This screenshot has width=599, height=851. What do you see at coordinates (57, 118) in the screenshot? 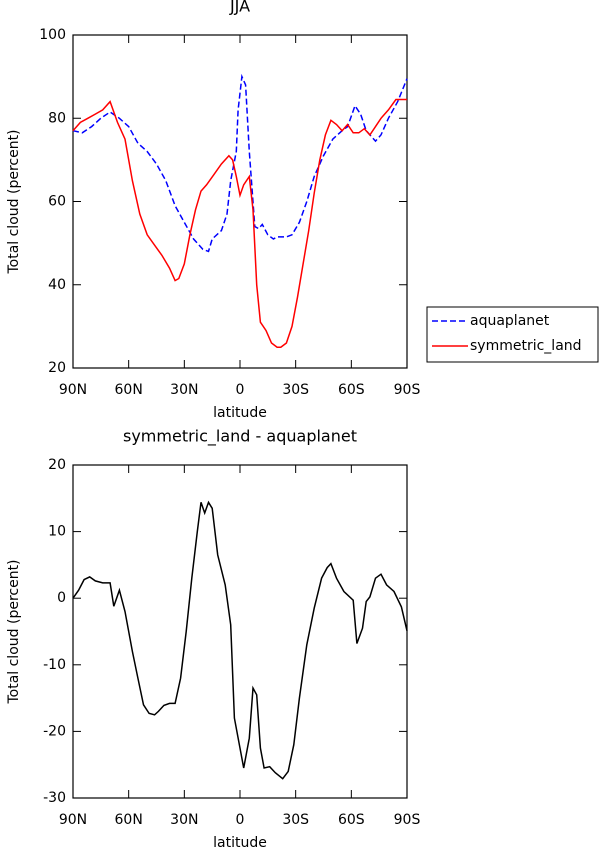
I see `y-tick-label: 80` at bounding box center [57, 118].